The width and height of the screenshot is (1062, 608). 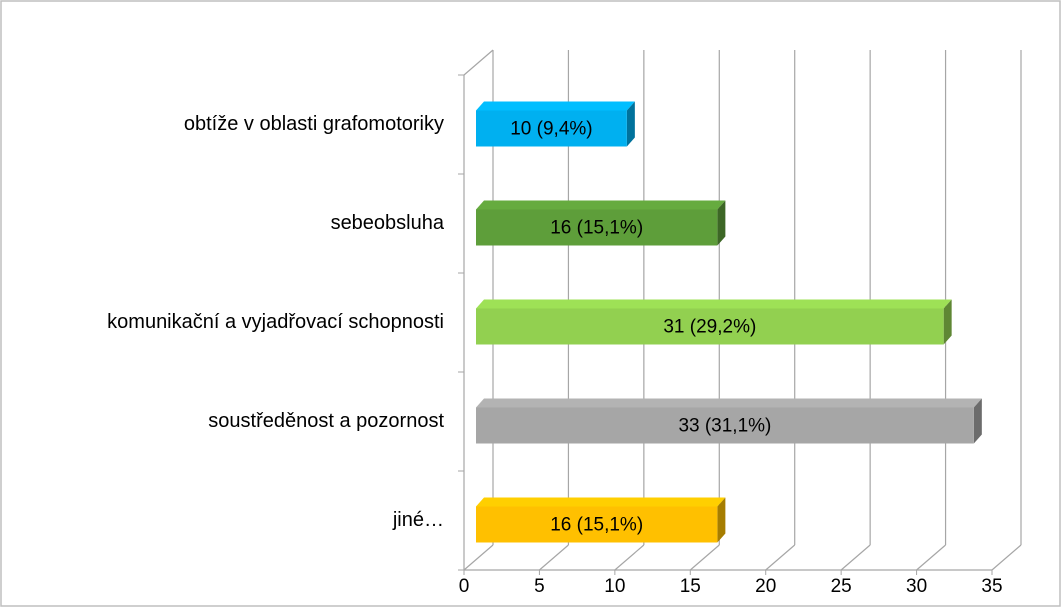 What do you see at coordinates (916, 586) in the screenshot?
I see `x-tick-label: 30` at bounding box center [916, 586].